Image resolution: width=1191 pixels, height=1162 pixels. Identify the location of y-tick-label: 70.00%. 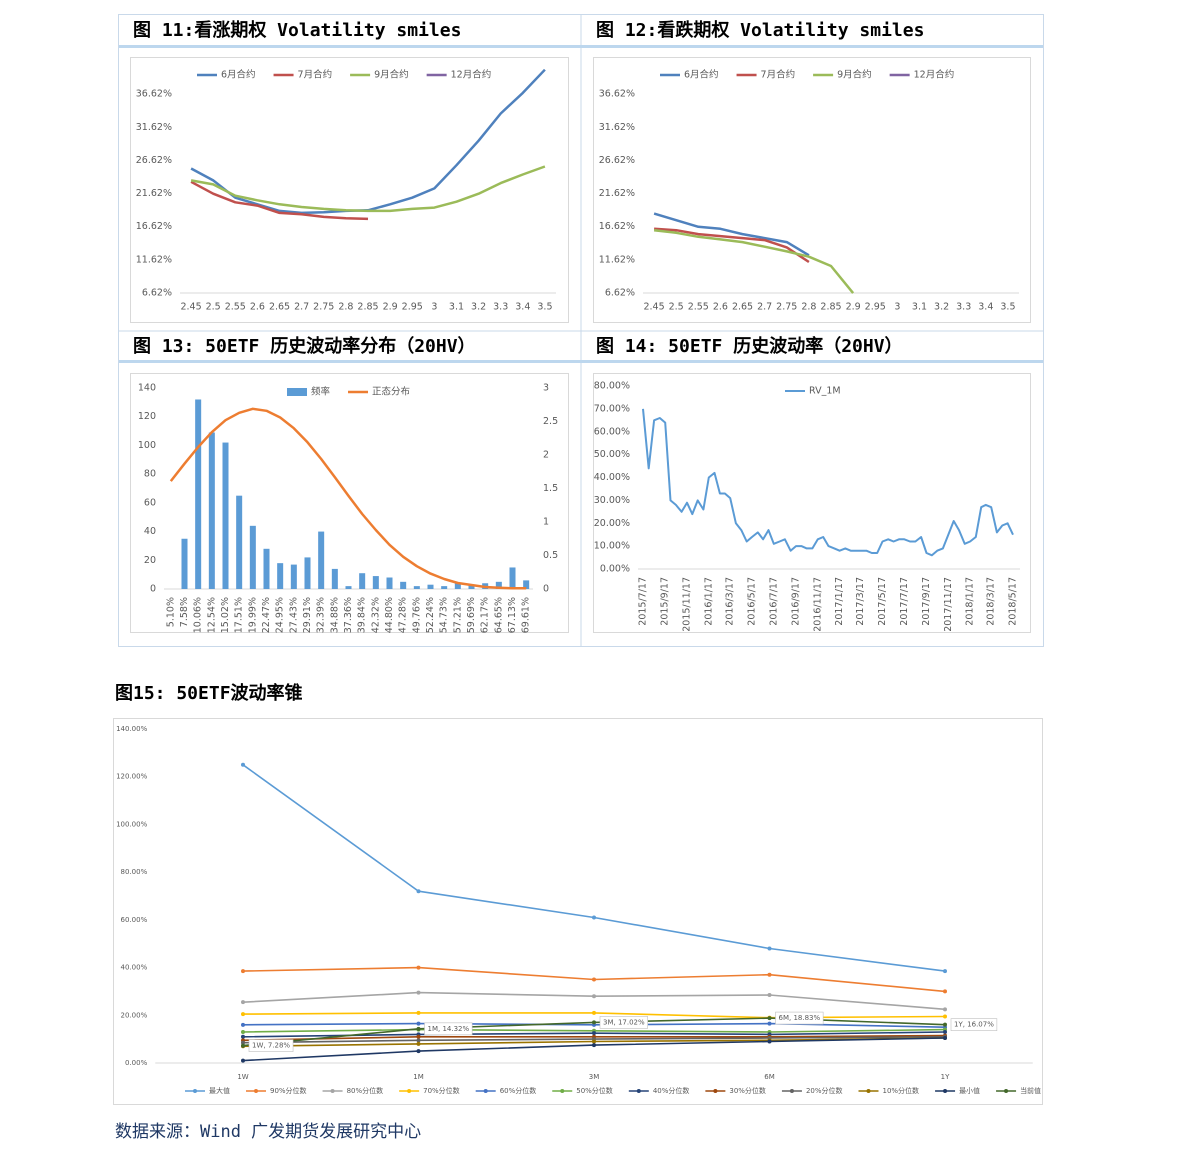
(612, 408).